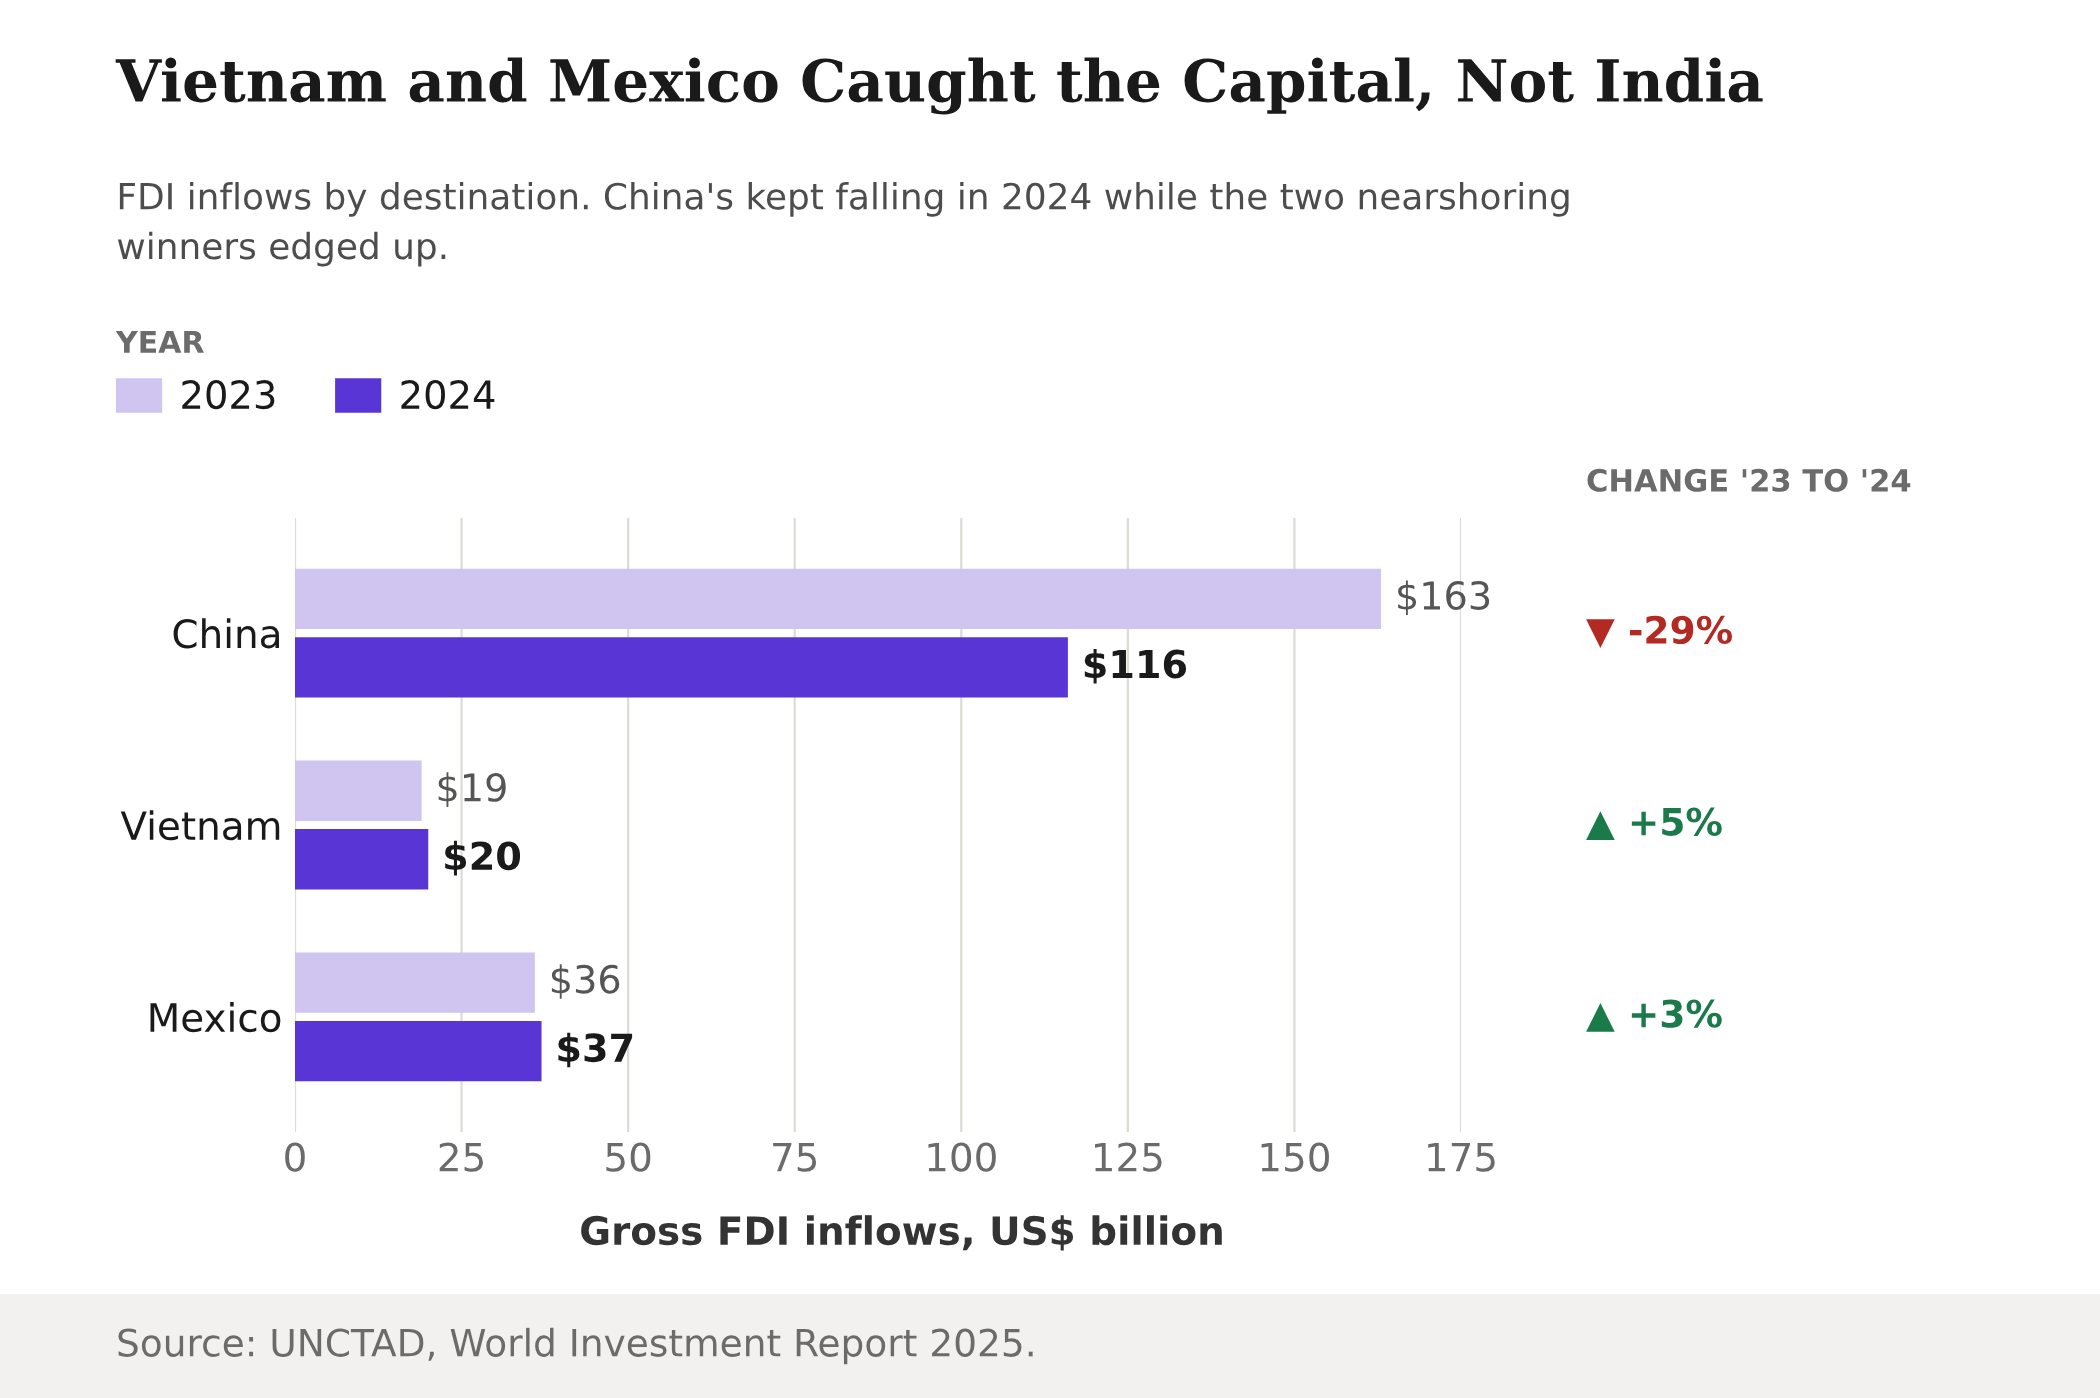 Image resolution: width=2100 pixels, height=1398 pixels. What do you see at coordinates (228, 395) in the screenshot?
I see `legend-label: 2023` at bounding box center [228, 395].